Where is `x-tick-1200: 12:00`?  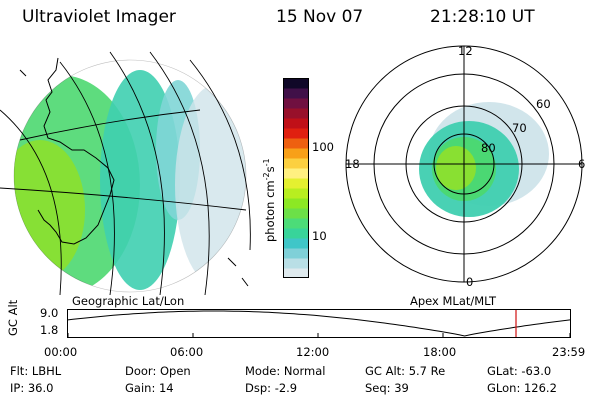
x-tick-1200: 12:00 is located at coordinates (313, 352).